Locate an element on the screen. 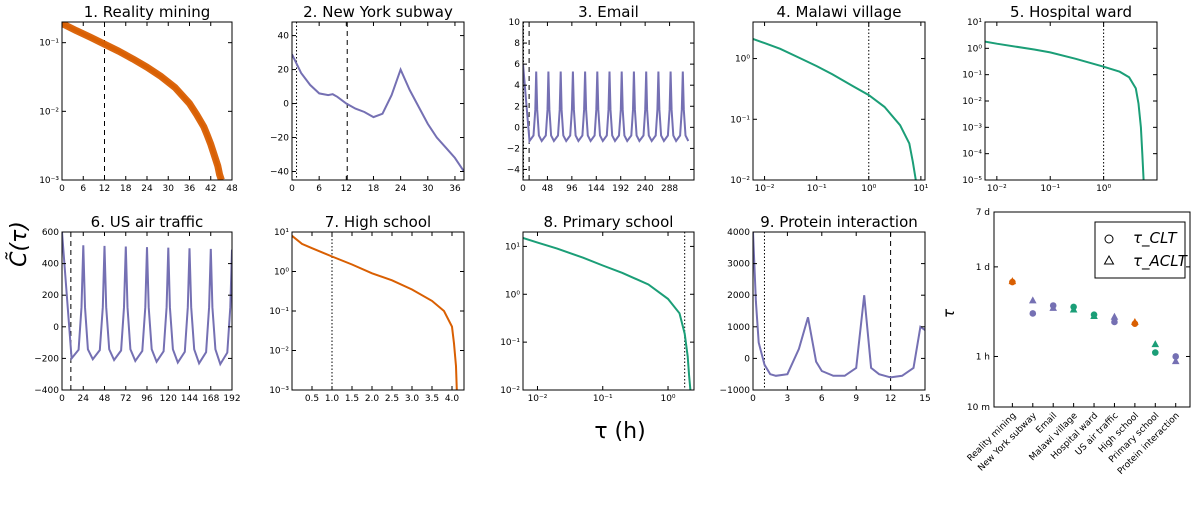 The image size is (1201, 511). panel-title: 2. New York subway is located at coordinates (378, 12).